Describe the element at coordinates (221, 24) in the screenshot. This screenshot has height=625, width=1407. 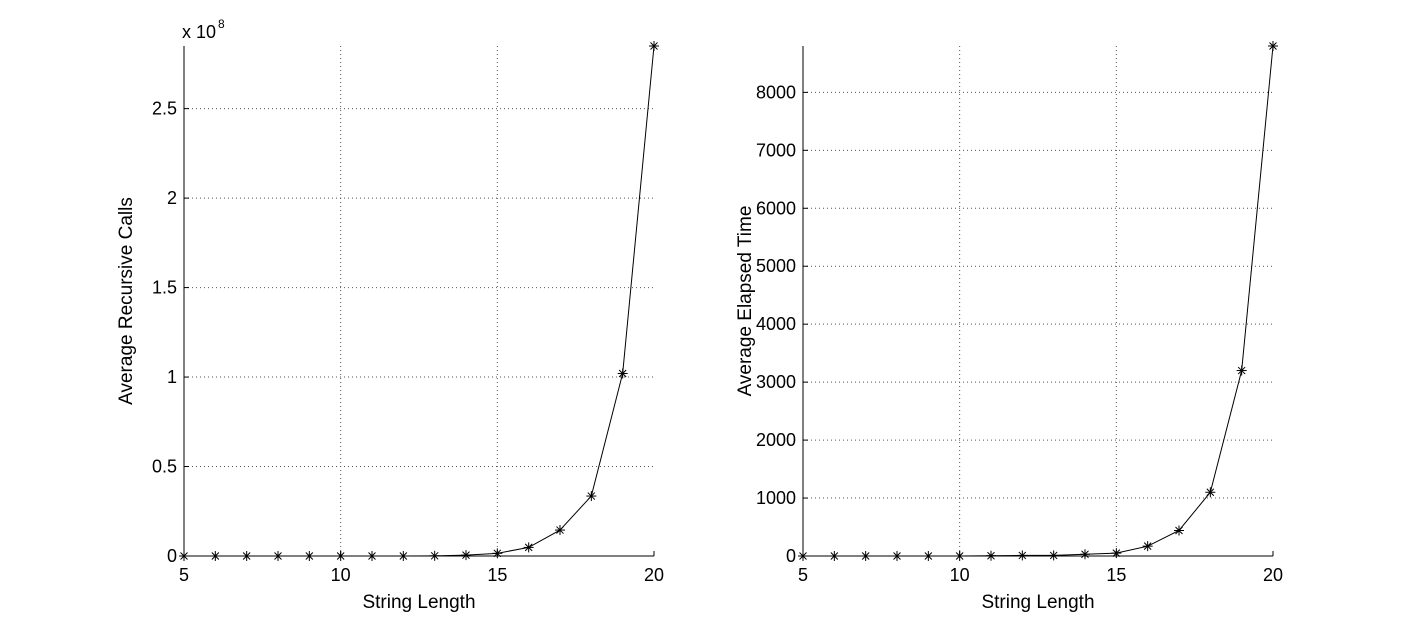
I see `y-axis-exponent-power: 8` at that location.